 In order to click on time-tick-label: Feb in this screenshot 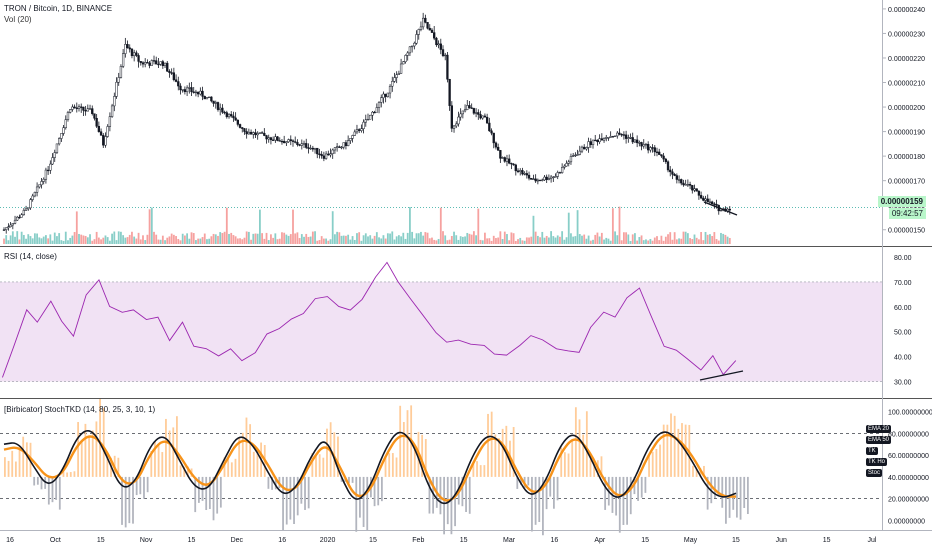, I will do `click(418, 540)`.